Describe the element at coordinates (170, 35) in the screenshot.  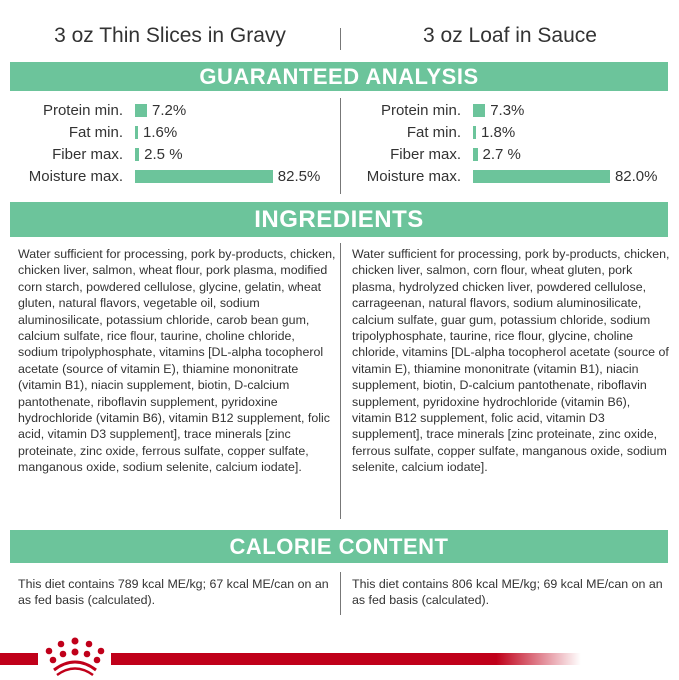
I see `product-title-left: 3 oz Thin Slices in Gravy` at that location.